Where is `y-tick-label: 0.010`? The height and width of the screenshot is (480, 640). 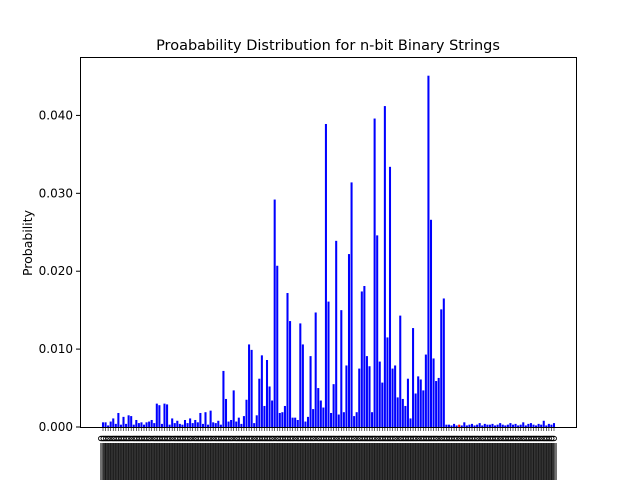
y-tick-label: 0.010 is located at coordinates (56, 349).